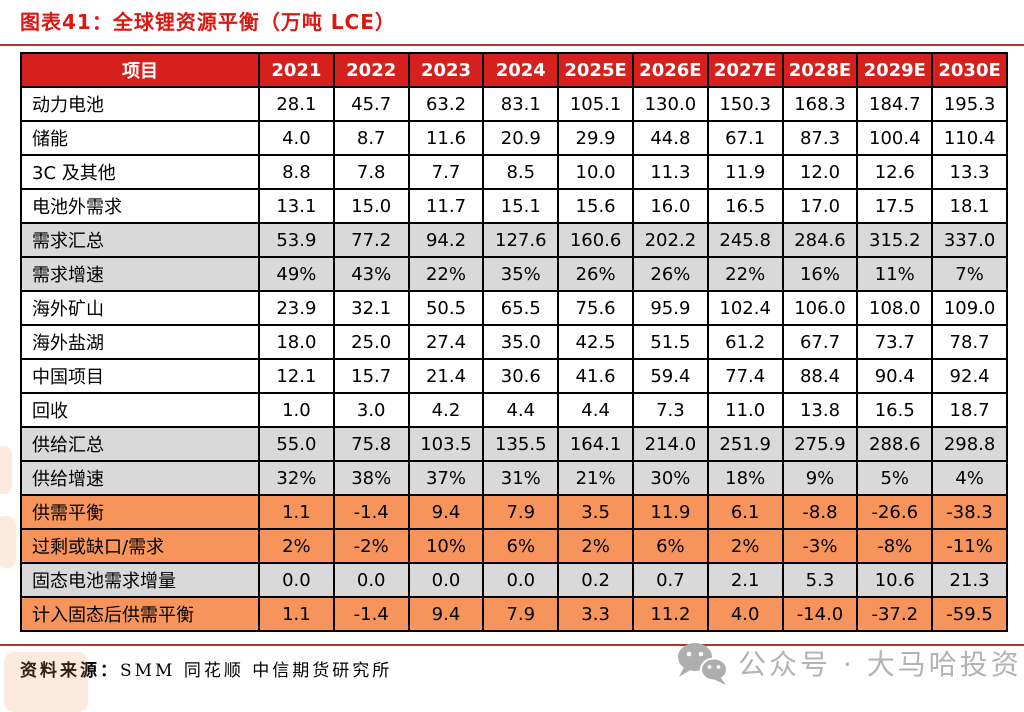  What do you see at coordinates (446, 478) in the screenshot?
I see `cell: 37%` at bounding box center [446, 478].